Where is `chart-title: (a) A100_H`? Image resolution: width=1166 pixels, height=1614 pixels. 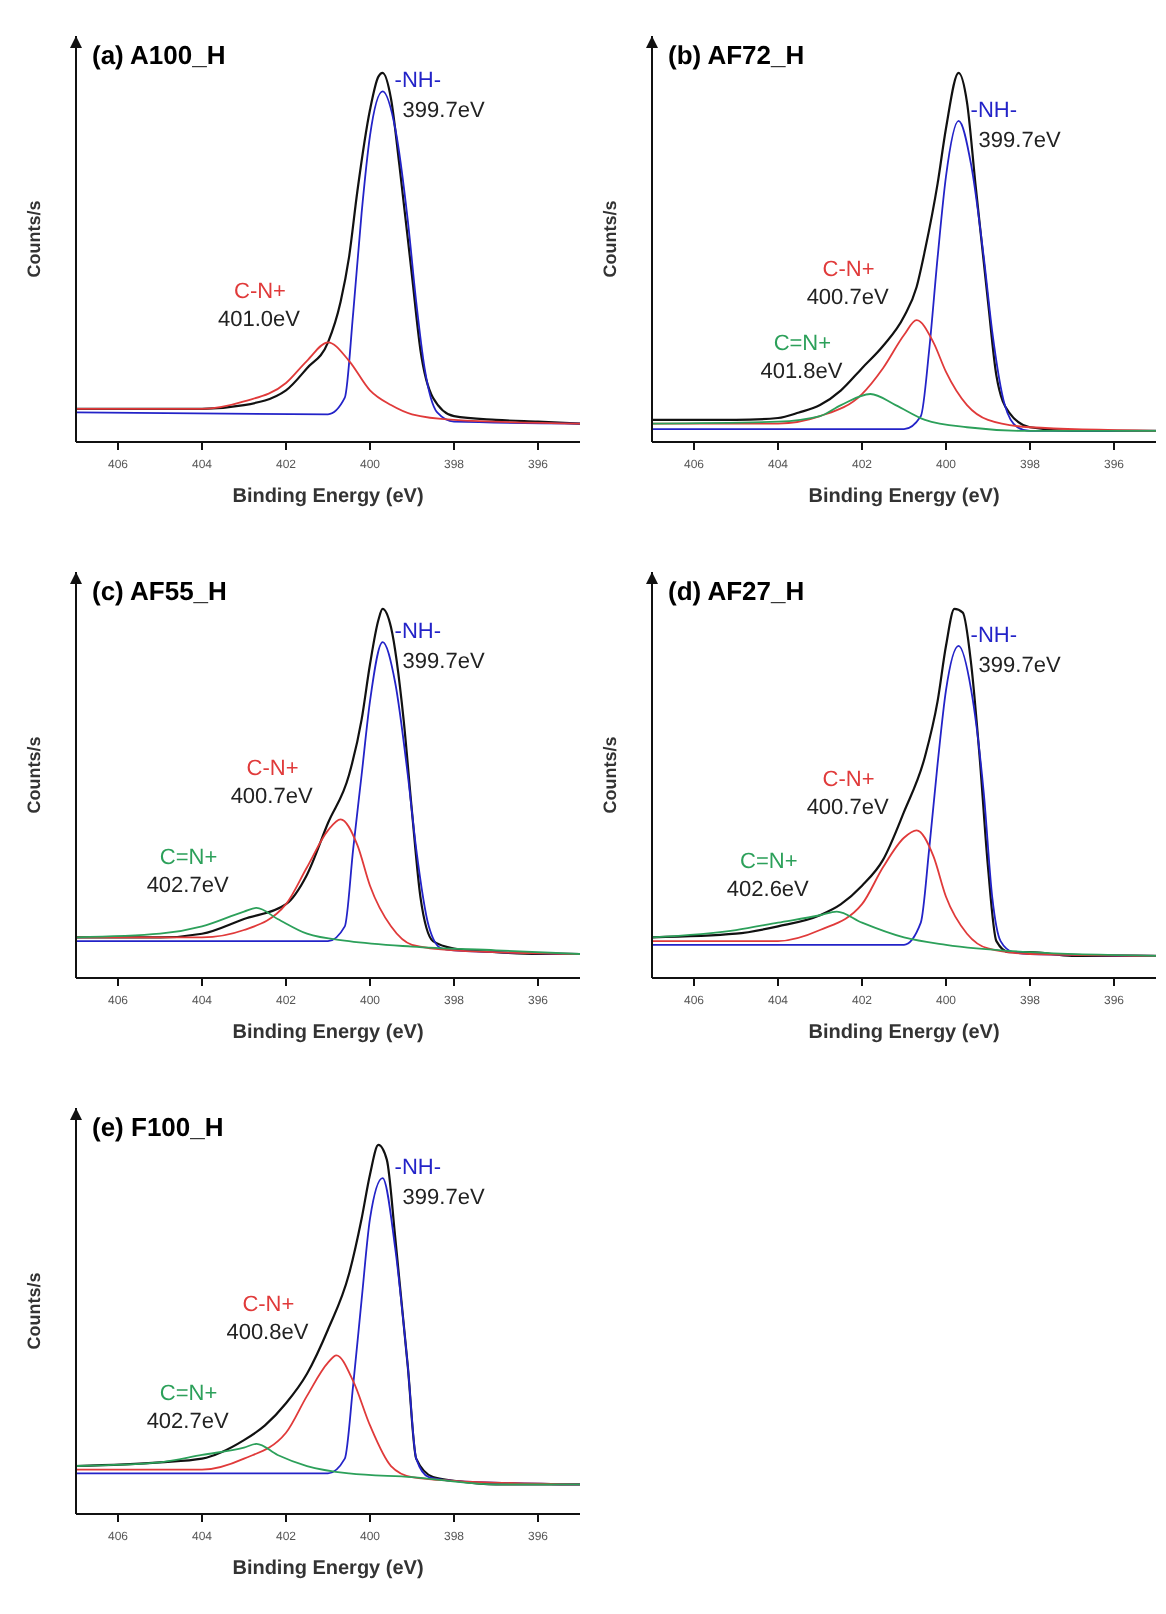
chart-title: (a) A100_H is located at coordinates (159, 55).